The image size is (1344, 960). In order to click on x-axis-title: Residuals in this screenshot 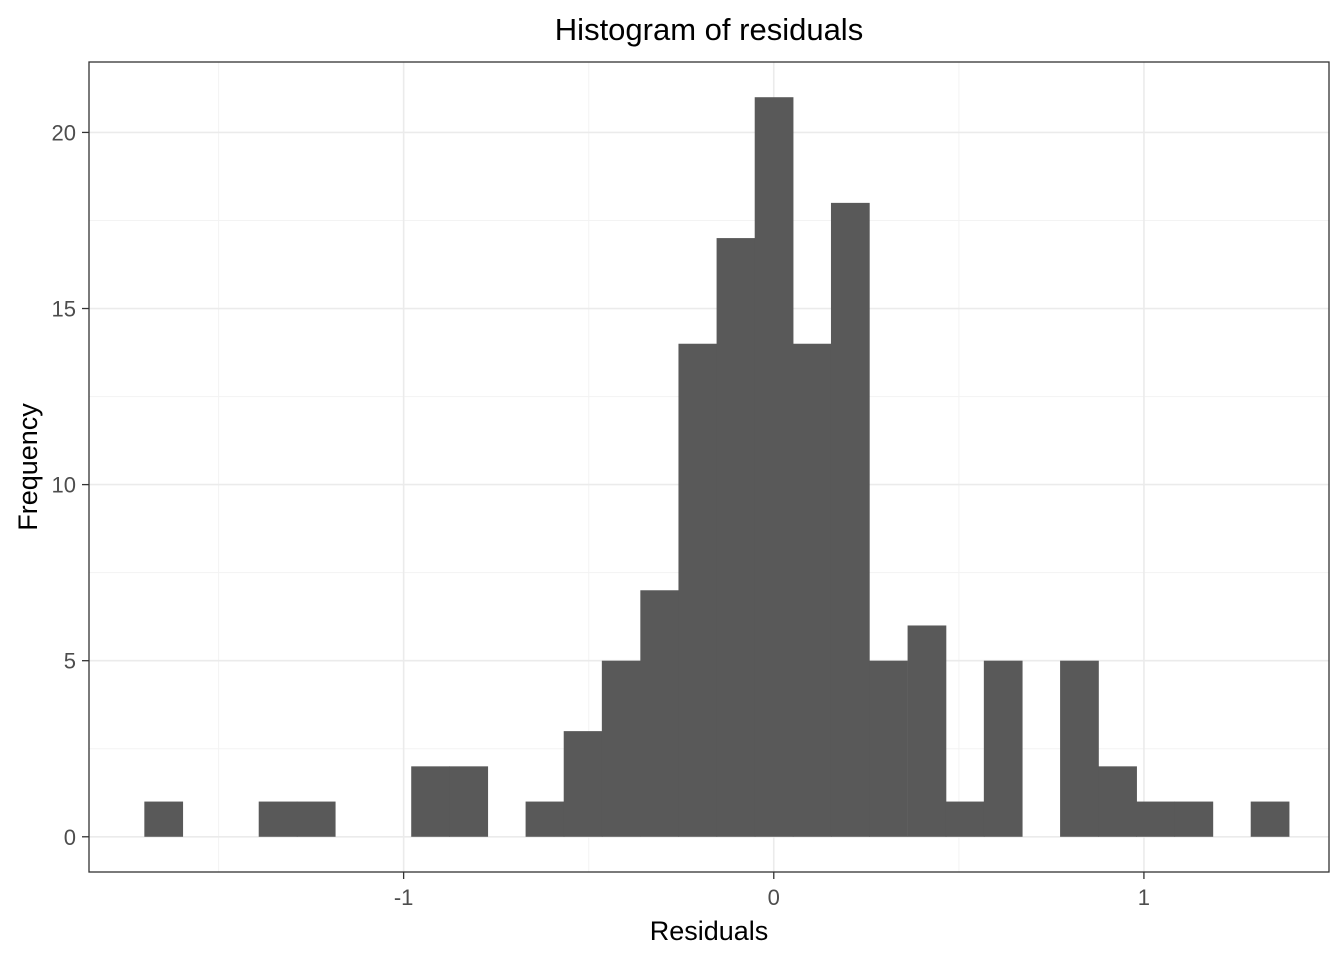, I will do `click(709, 931)`.